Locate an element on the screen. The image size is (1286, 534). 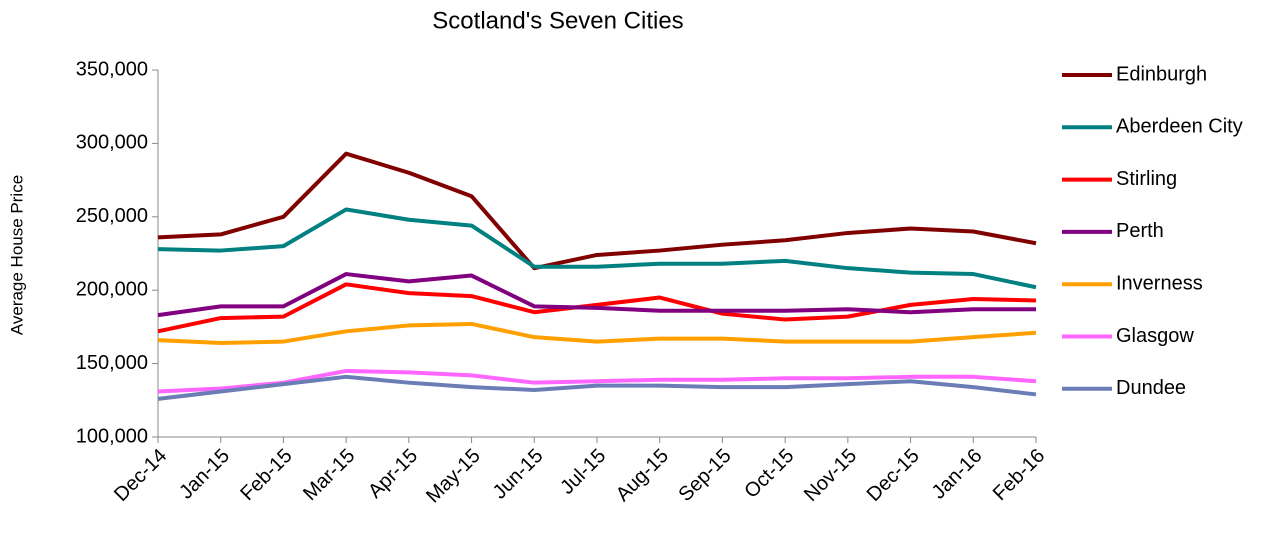
x-tick-label: Apr-15 is located at coordinates (393, 474).